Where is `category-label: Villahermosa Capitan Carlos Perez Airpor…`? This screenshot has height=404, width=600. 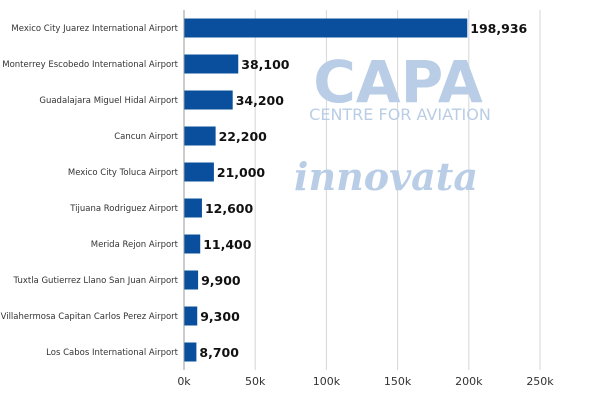
category-label: Villahermosa Capitan Carlos Perez Airpor… is located at coordinates (90, 317).